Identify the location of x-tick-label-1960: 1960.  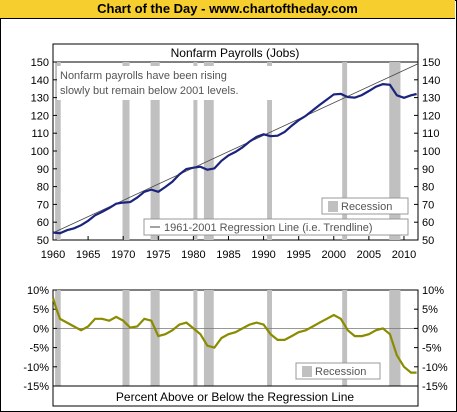
(53, 255).